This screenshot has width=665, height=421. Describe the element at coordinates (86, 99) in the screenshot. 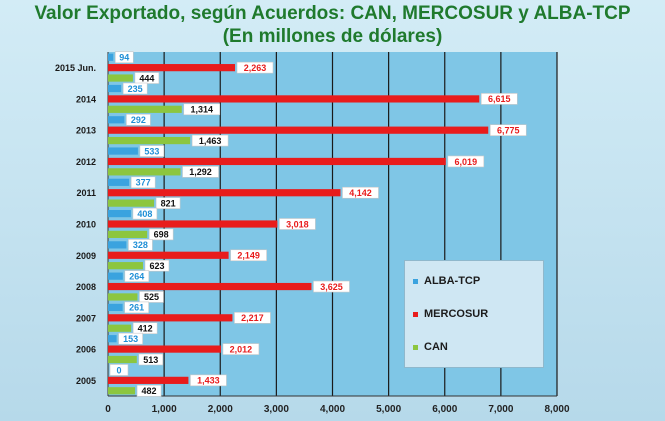

I see `category-label: 2014` at that location.